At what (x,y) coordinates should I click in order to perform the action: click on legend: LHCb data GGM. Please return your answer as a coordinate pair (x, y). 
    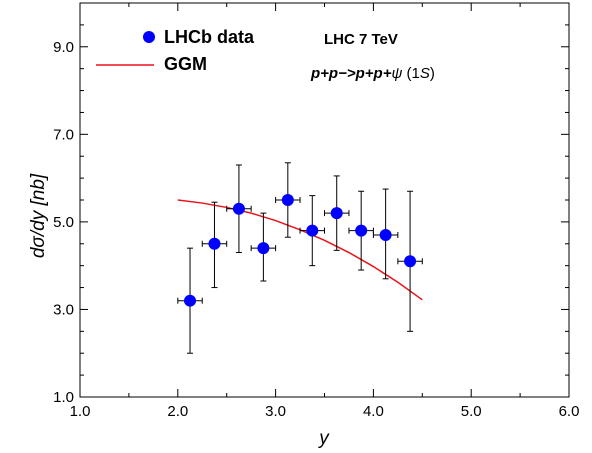
    Looking at the image, I should click on (175, 50).